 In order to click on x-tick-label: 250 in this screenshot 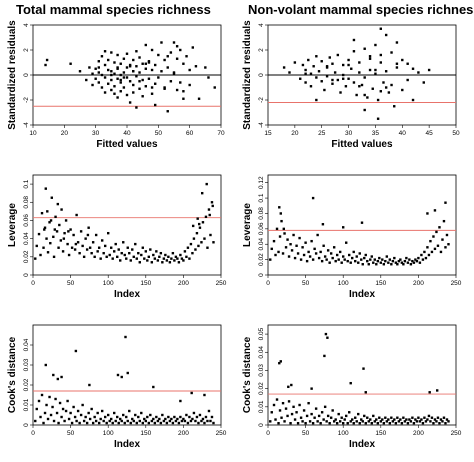, I will do `click(221, 433)`.